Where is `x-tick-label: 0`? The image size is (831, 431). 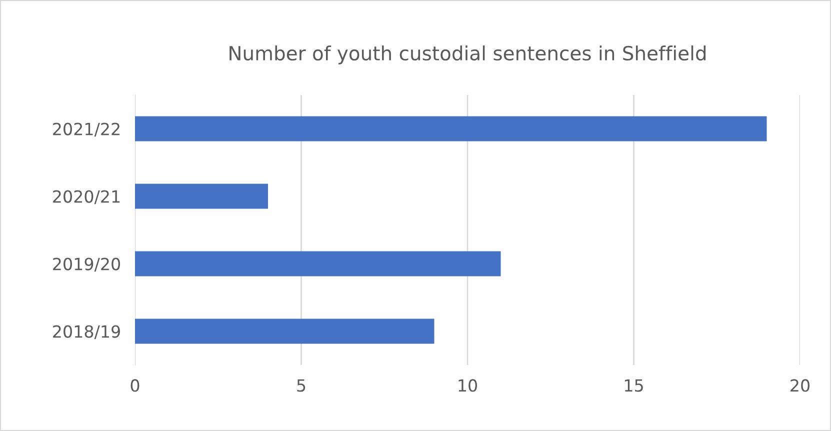 x-tick-label: 0 is located at coordinates (135, 385).